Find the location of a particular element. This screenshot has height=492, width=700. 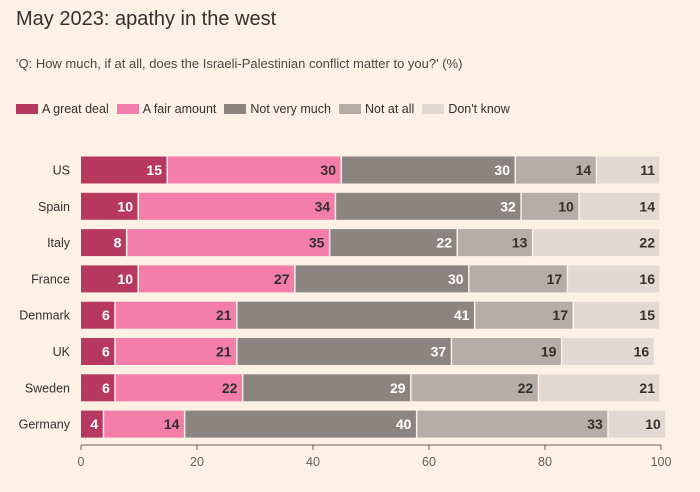

data-label: 11 is located at coordinates (647, 170).